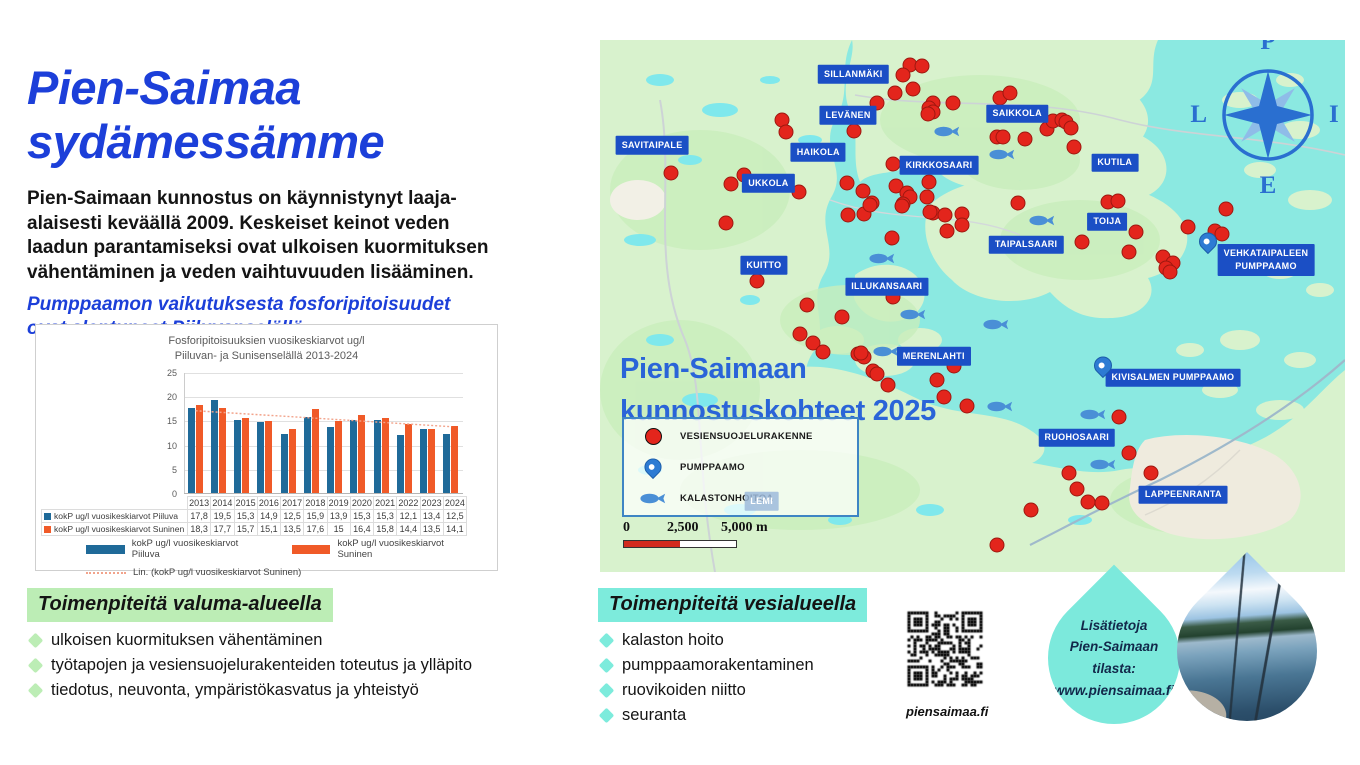 This screenshot has height=765, width=1360. Describe the element at coordinates (933, 356) in the screenshot. I see `map-label-merenlahti: MERENLAHTI` at that location.